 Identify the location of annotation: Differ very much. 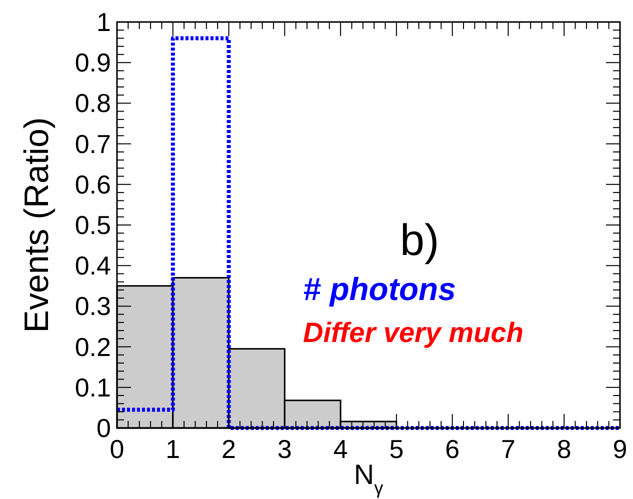
(413, 332).